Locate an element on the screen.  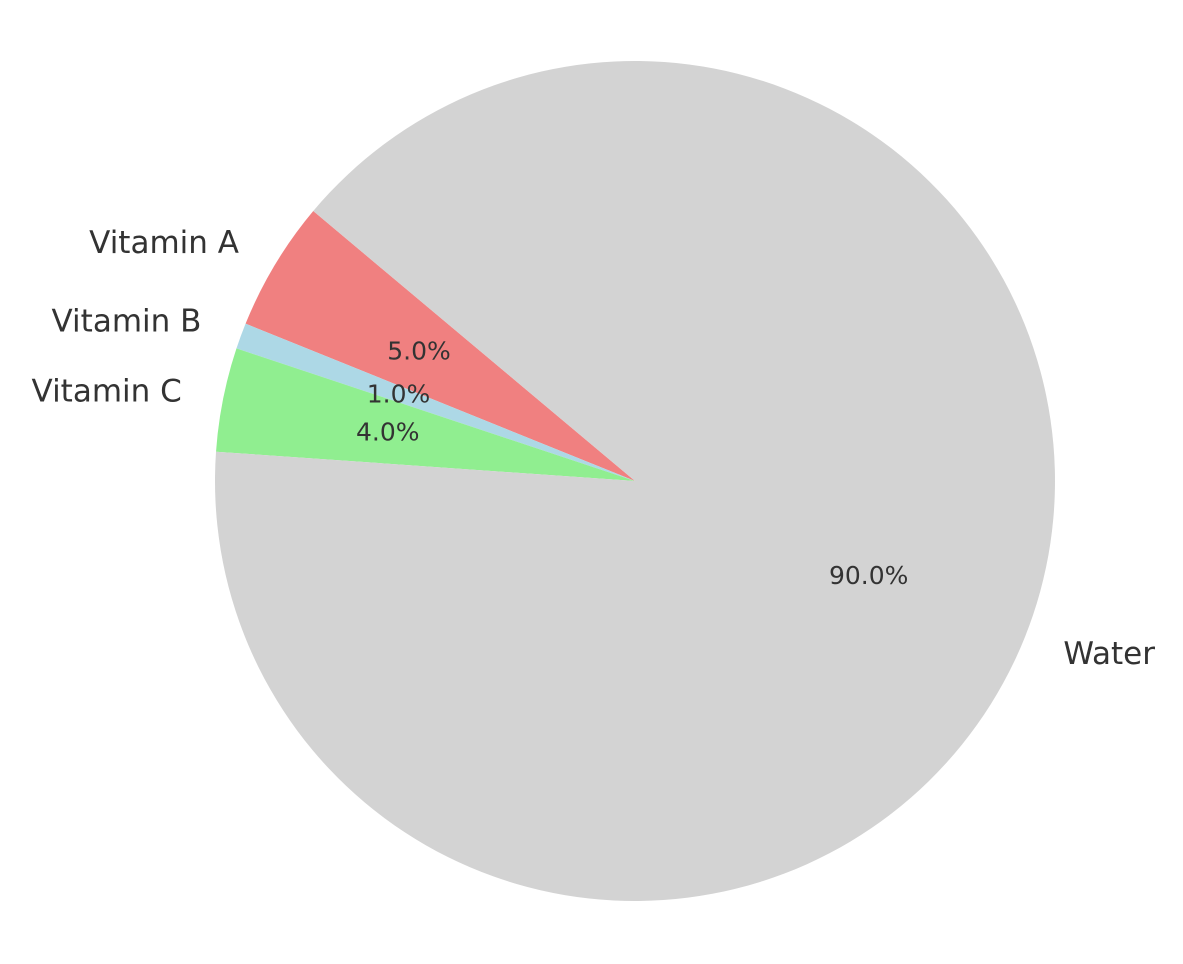
pct-label: 90.0% is located at coordinates (868, 575).